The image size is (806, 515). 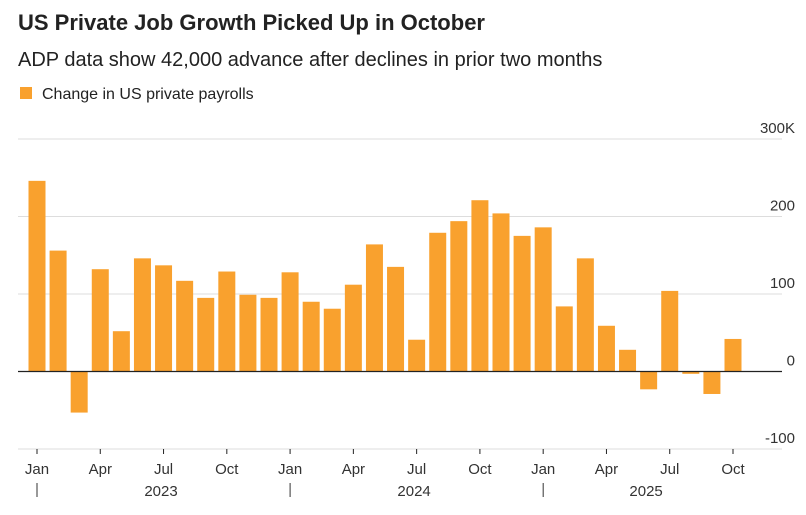 I want to click on year-label: 2023, so click(x=160, y=491).